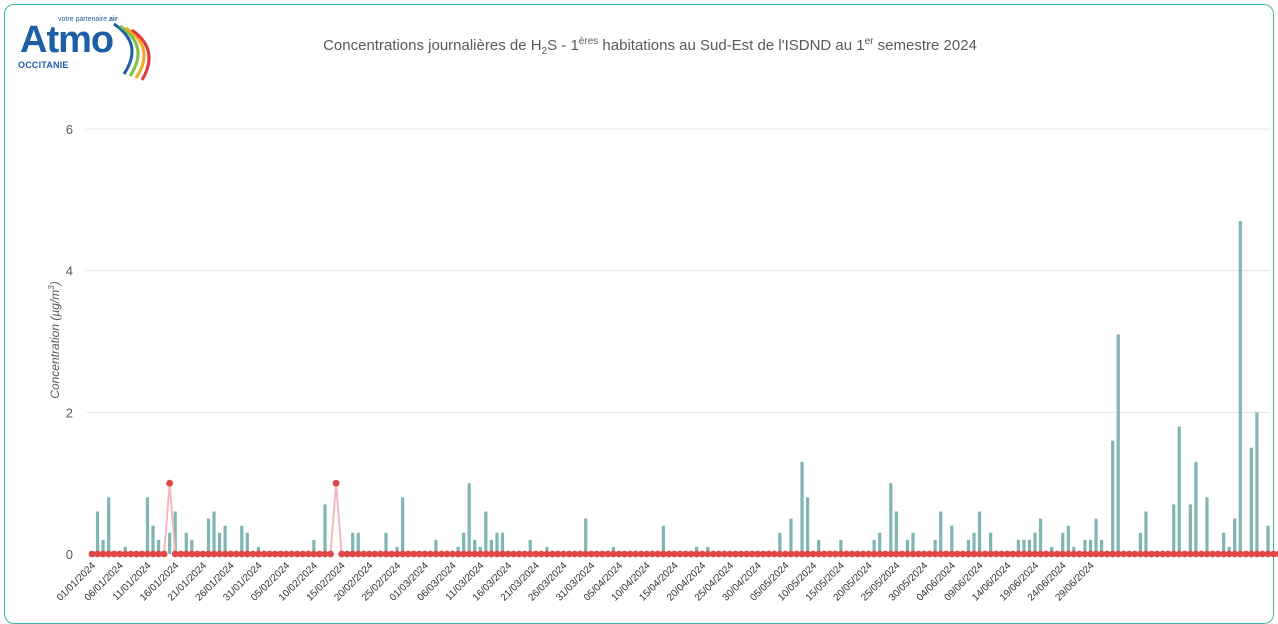 This screenshot has width=1278, height=624. What do you see at coordinates (69, 554) in the screenshot?
I see `y-tick-label: 0` at bounding box center [69, 554].